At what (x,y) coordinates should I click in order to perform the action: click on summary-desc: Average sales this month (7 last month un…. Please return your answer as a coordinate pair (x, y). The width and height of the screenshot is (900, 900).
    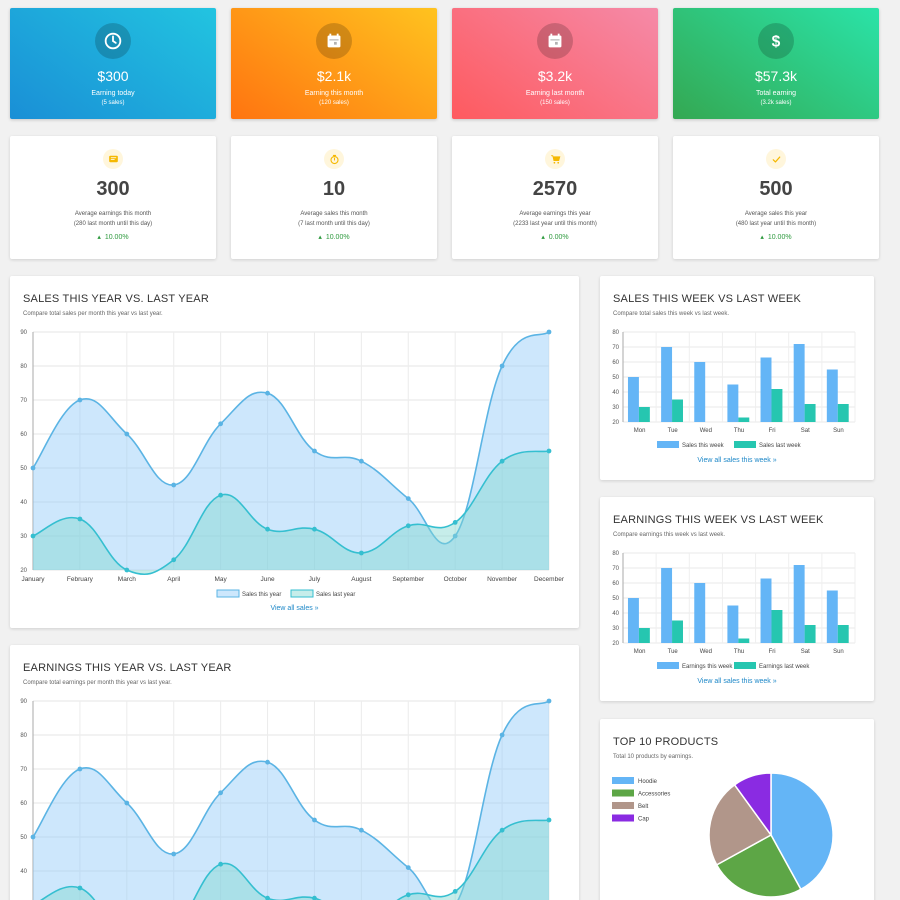
    Looking at the image, I should click on (334, 219).